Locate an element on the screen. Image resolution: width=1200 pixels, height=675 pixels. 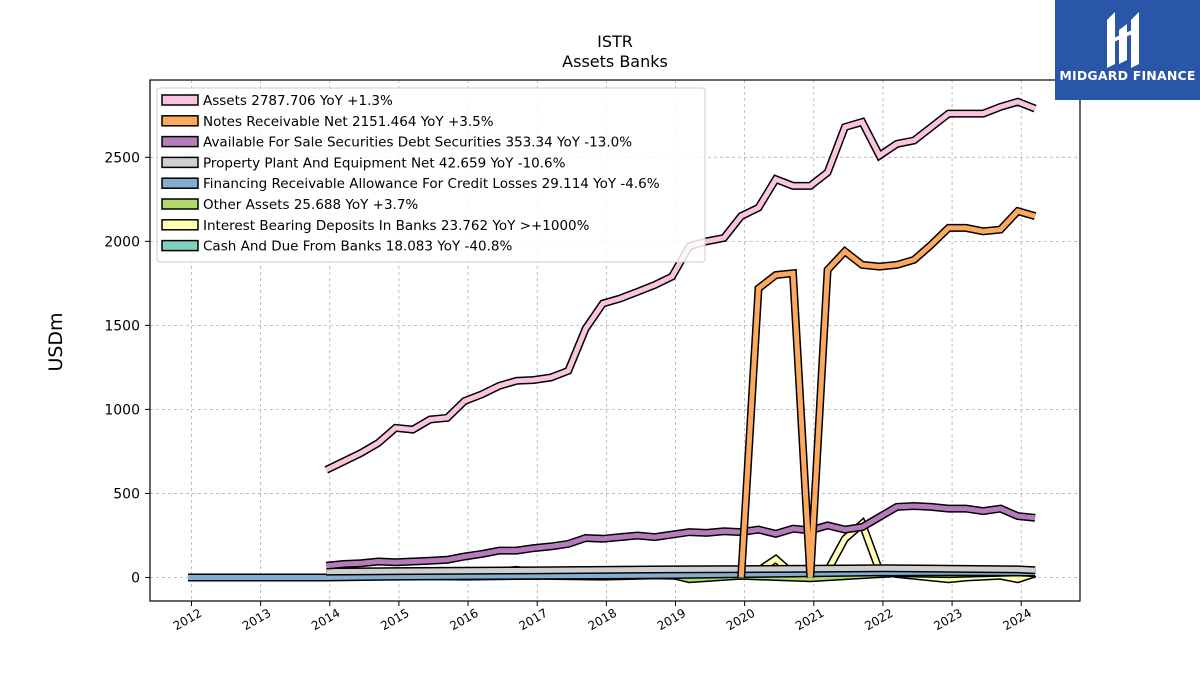
legend-entry: Assets 2787.706 YoY +1.3% is located at coordinates (298, 101).